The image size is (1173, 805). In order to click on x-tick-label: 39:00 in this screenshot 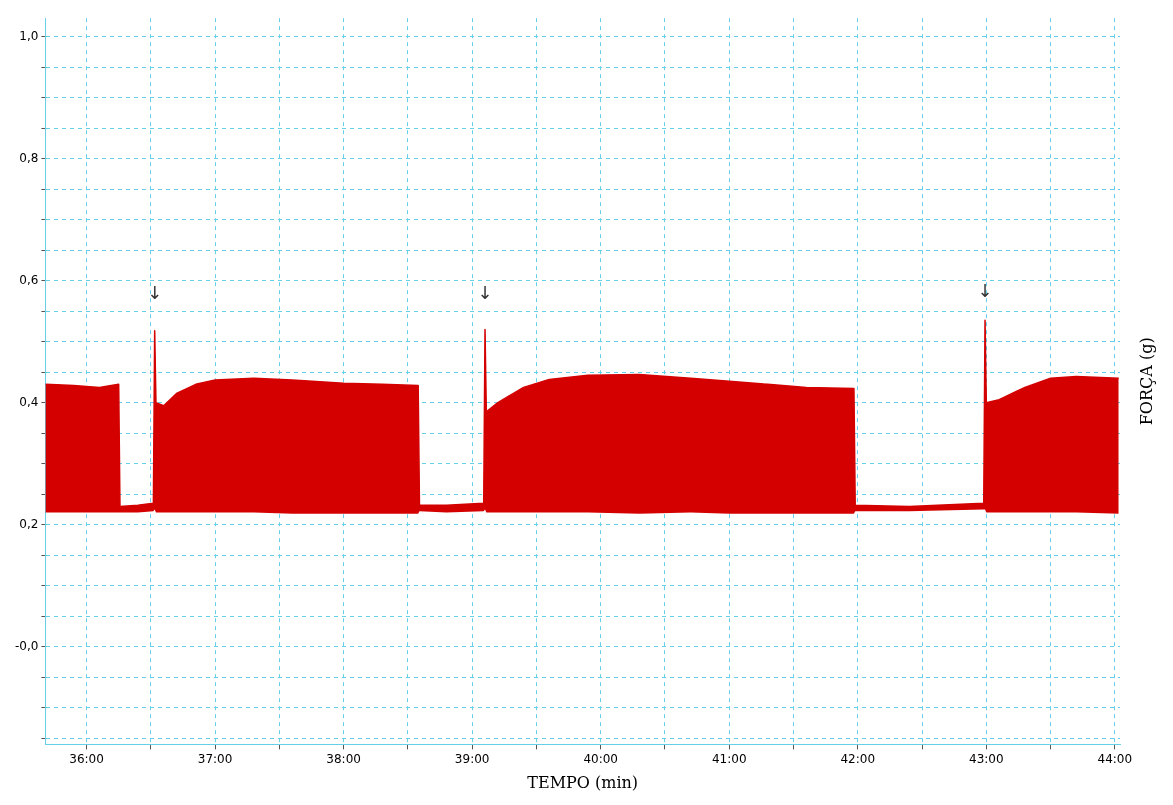, I will do `click(472, 758)`.